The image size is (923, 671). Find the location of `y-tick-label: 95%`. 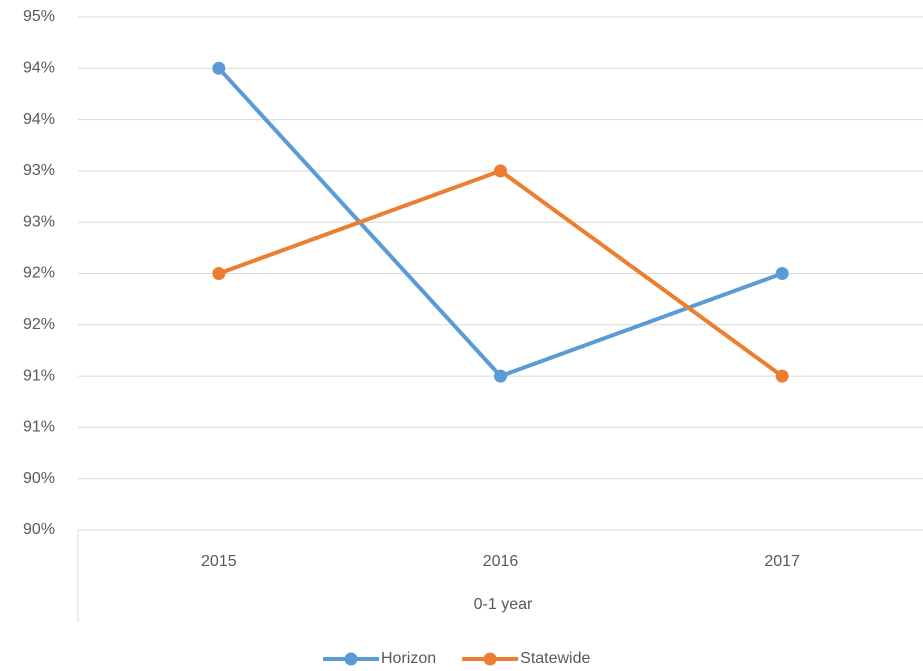

y-tick-label: 95% is located at coordinates (39, 16).